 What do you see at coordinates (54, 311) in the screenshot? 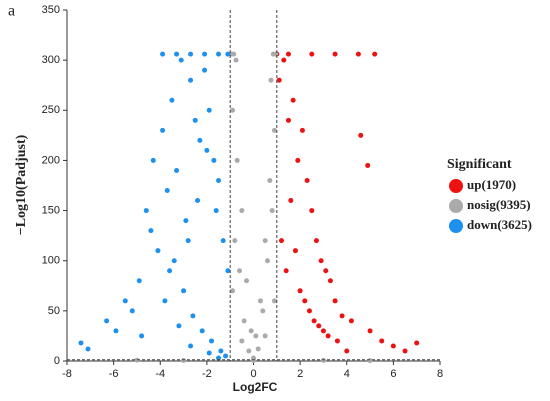
I see `y-tick-label: 50` at bounding box center [54, 311].